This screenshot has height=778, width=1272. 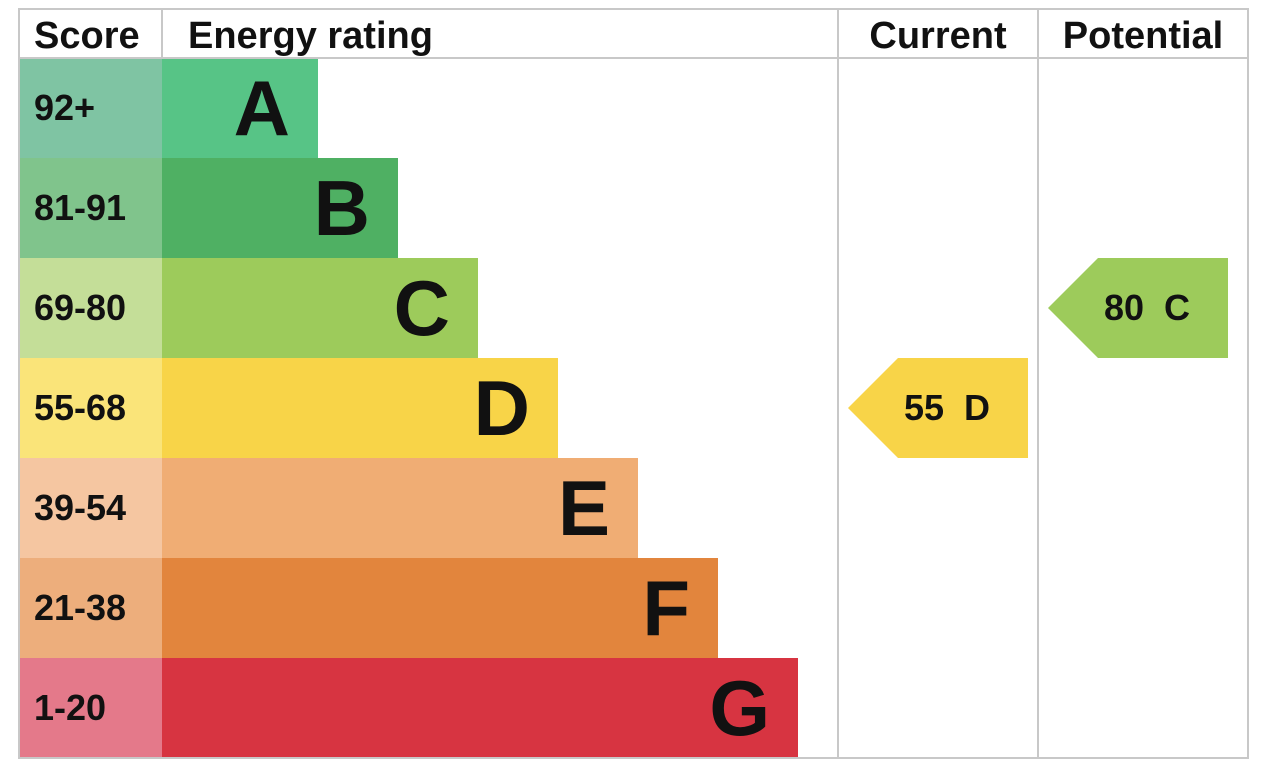 What do you see at coordinates (90, 308) in the screenshot?
I see `score-range-c: 69-80` at bounding box center [90, 308].